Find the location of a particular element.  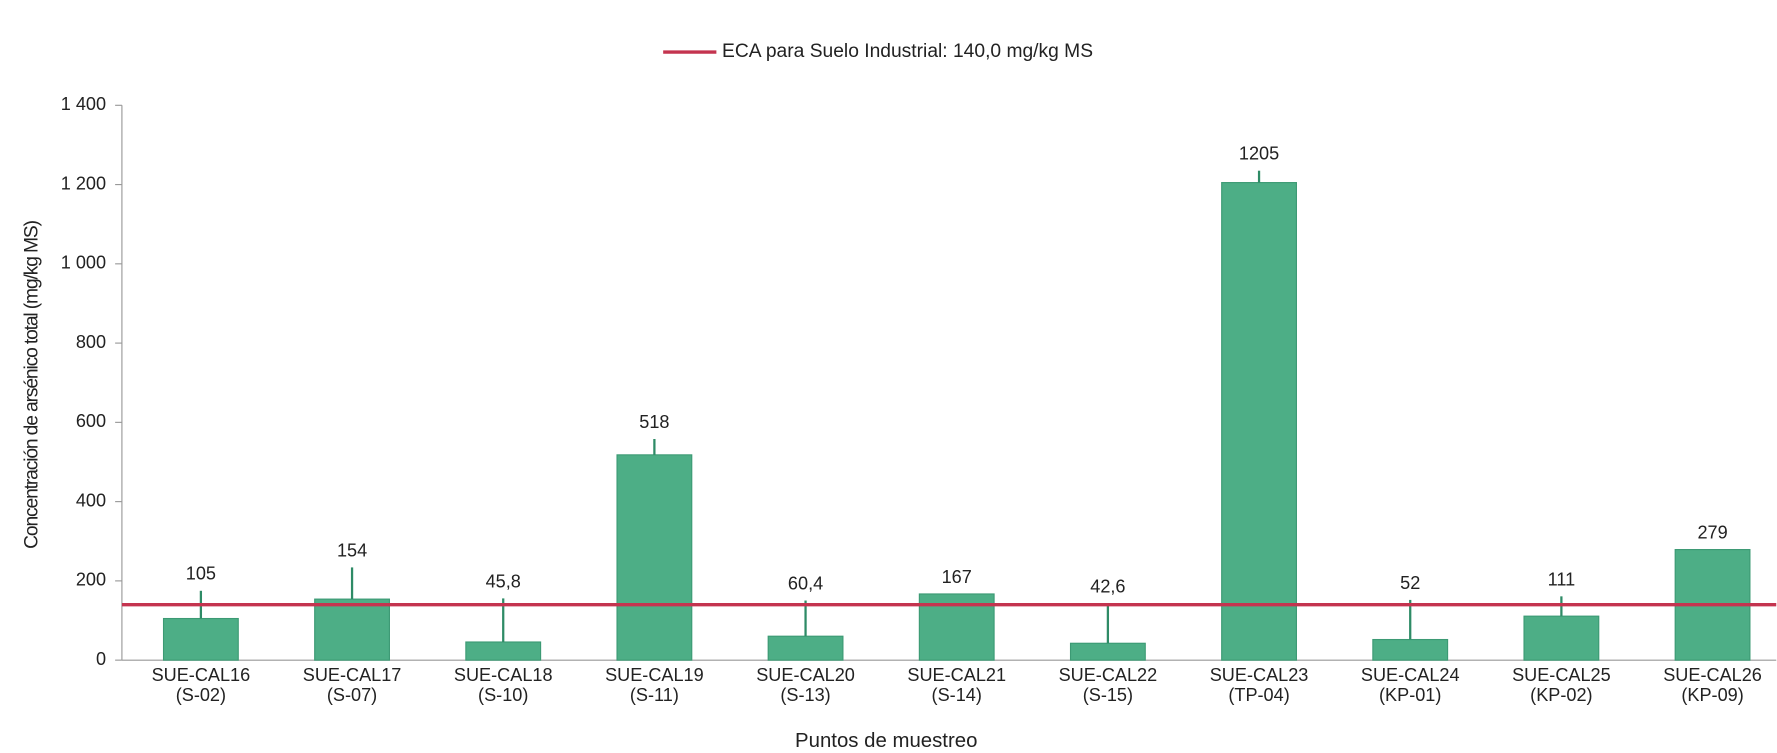

x-tick-label: (KP-09) is located at coordinates (1712, 695).